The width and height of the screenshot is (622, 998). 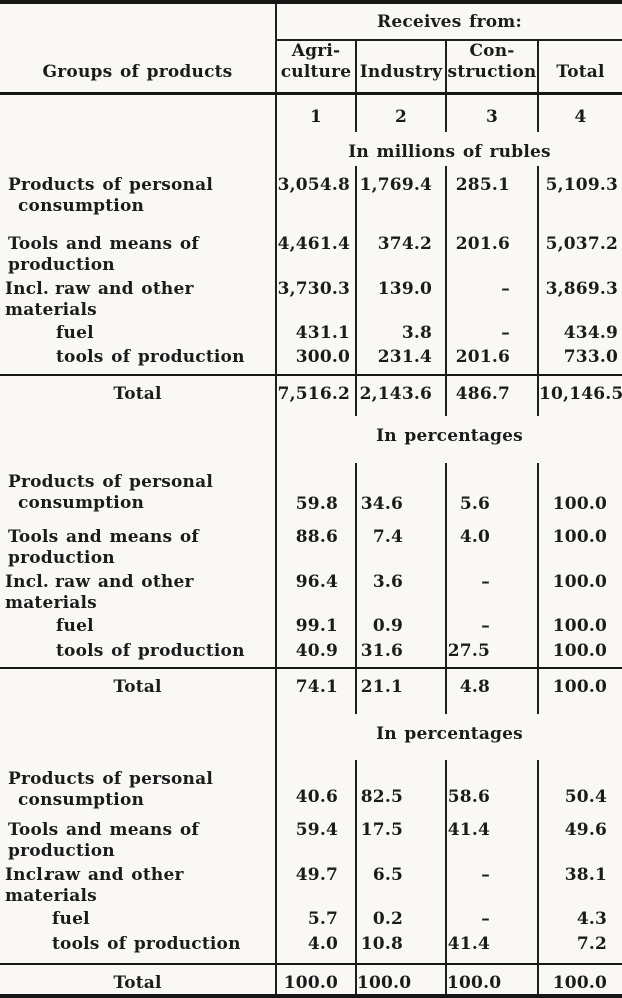 I want to click on table-row: fuel 99.1 0.9–100.0, so click(x=311, y=626).